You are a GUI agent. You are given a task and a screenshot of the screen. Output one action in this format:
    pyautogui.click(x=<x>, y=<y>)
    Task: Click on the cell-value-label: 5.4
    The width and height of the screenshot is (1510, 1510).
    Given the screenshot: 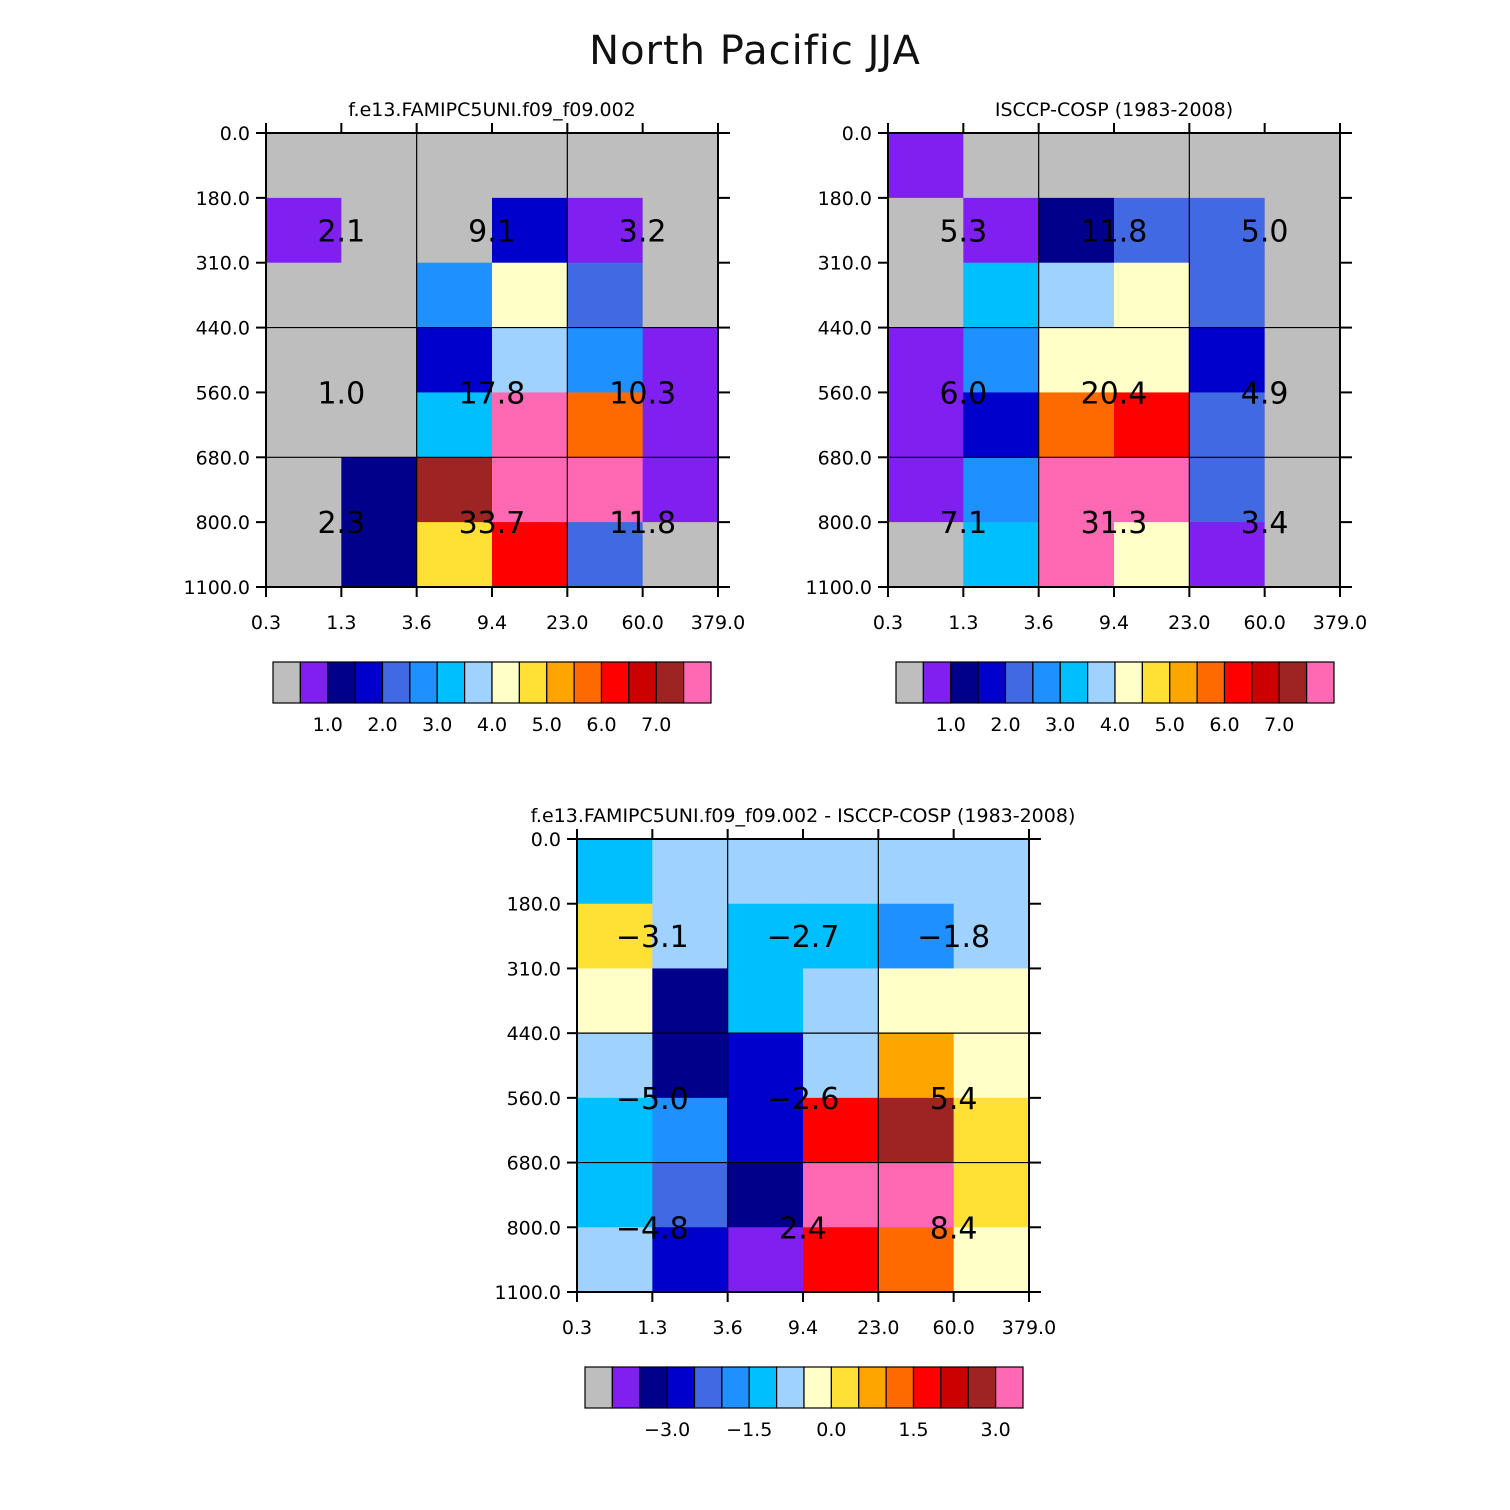 What is the action you would take?
    pyautogui.click(x=954, y=1099)
    